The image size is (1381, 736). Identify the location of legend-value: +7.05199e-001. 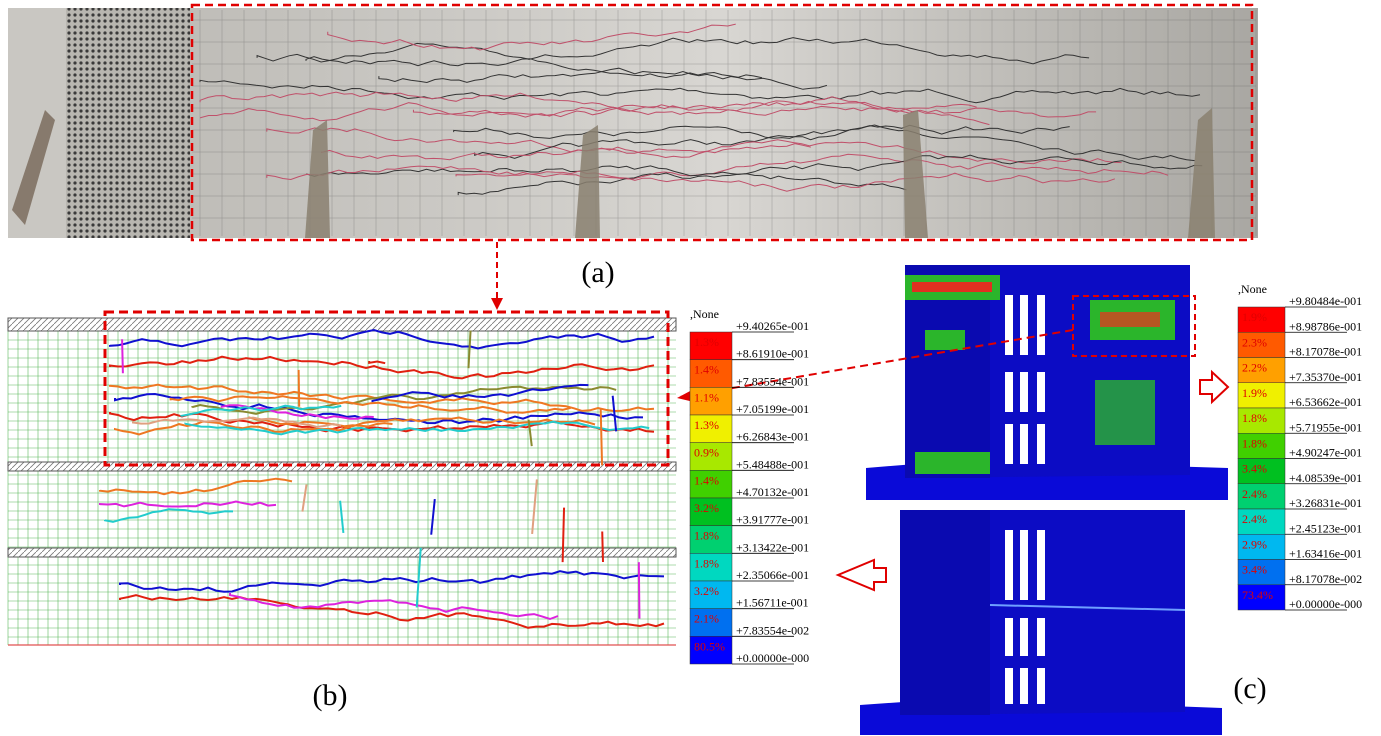
(772, 409).